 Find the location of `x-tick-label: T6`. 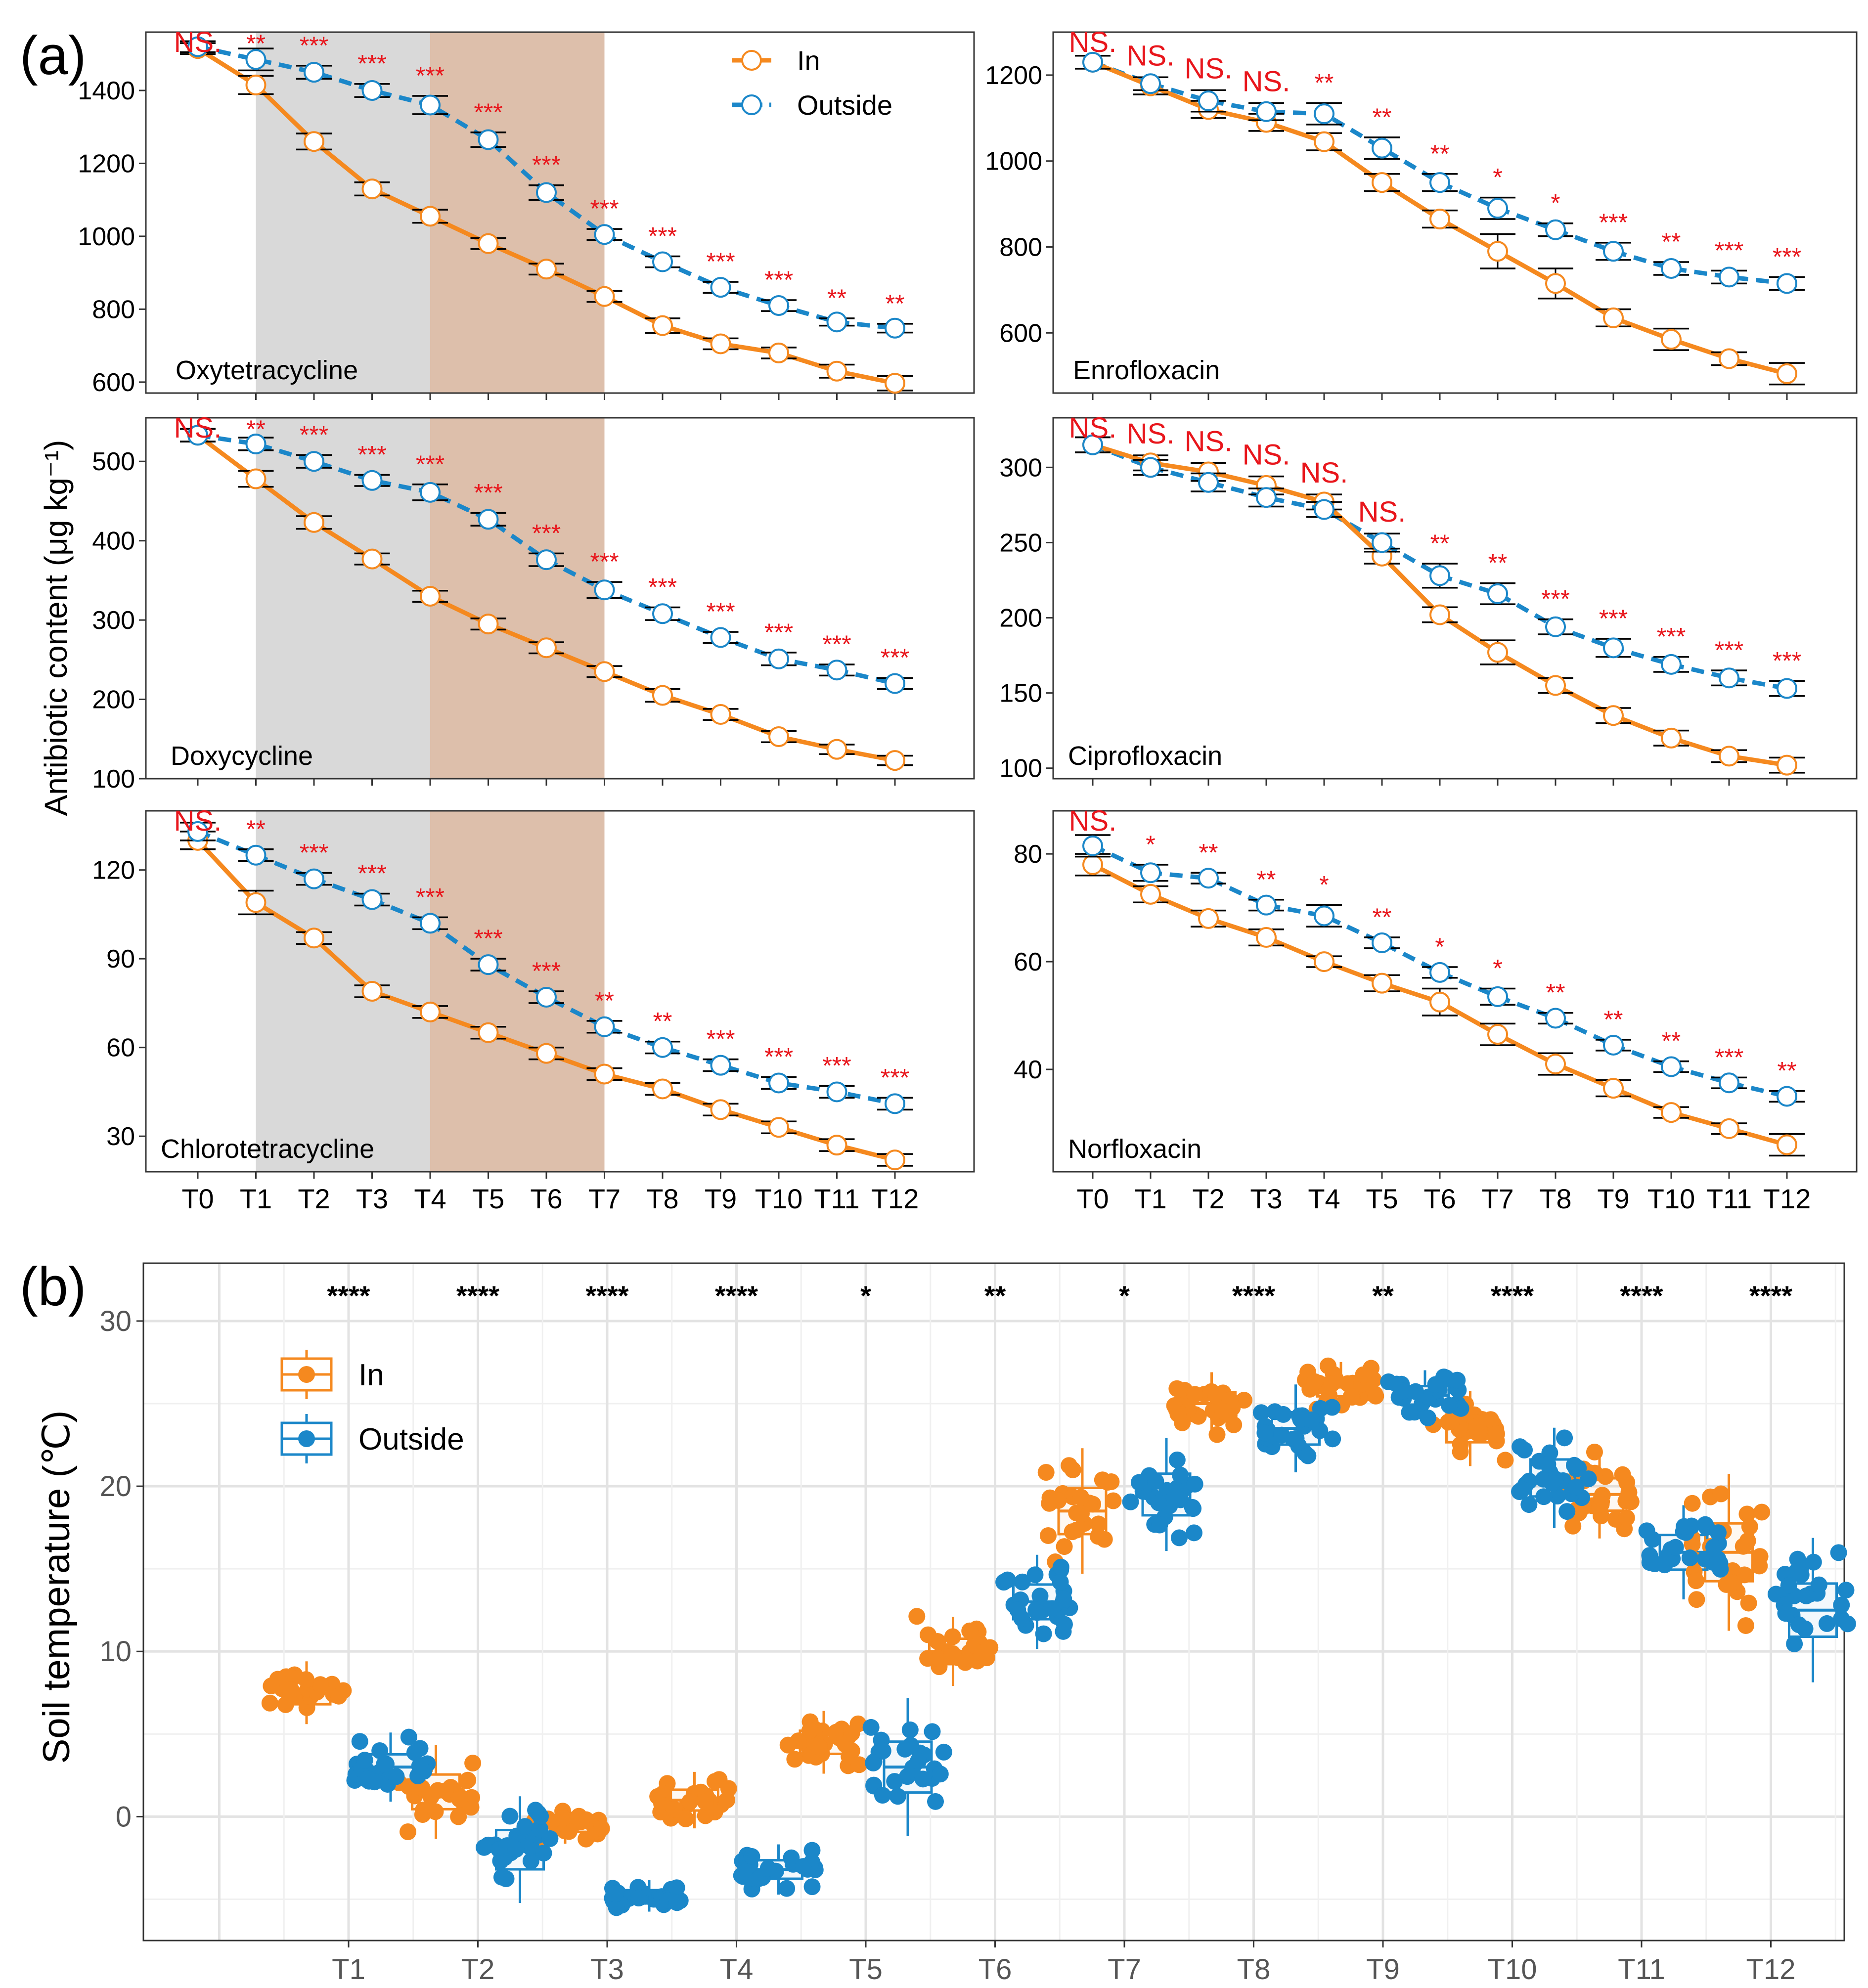

x-tick-label: T6 is located at coordinates (995, 1969).